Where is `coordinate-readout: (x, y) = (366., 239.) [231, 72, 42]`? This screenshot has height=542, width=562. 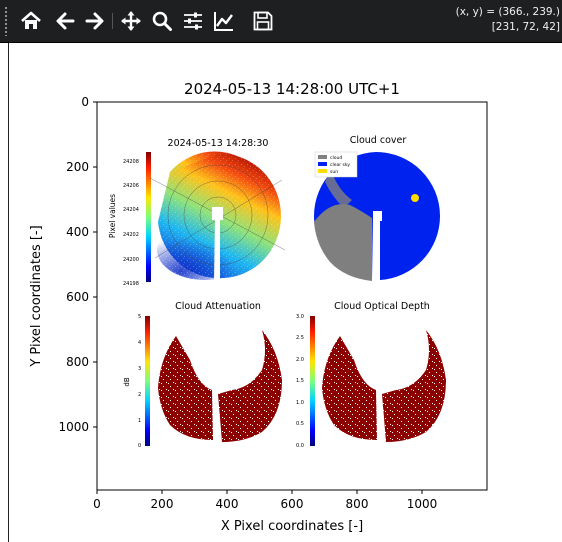 coordinate-readout: (x, y) = (366., 239.) [231, 72, 42] is located at coordinates (508, 20).